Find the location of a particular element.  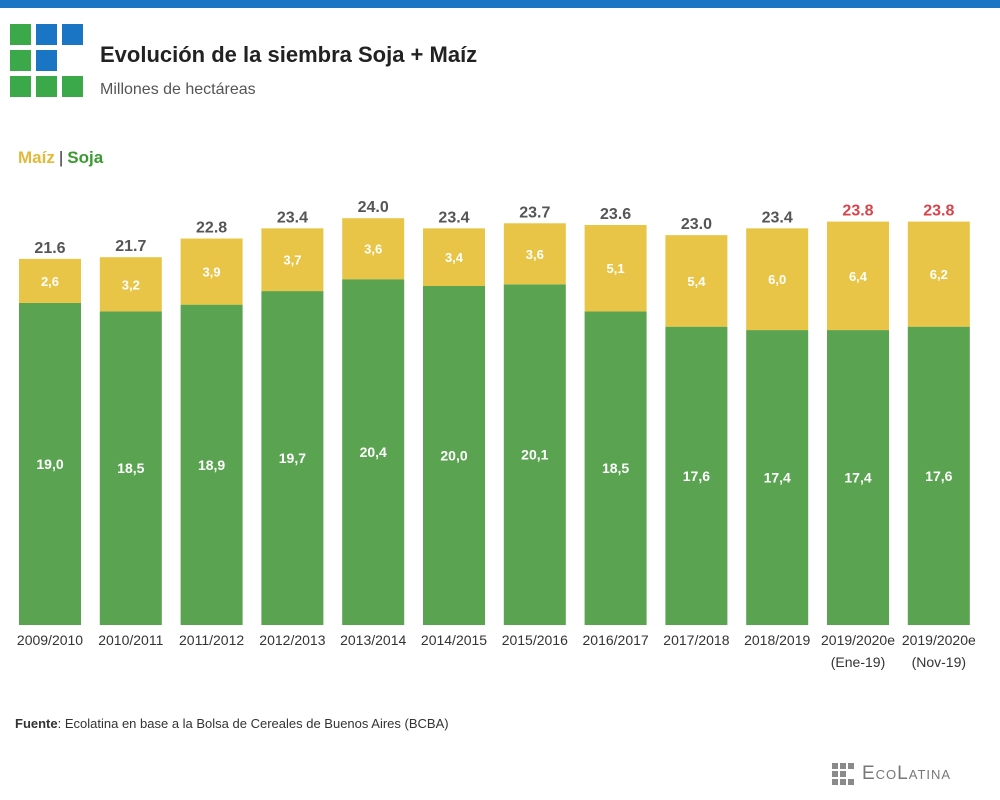

chart-title: Evolución de la siembra Soja + Maíz is located at coordinates (289, 54).